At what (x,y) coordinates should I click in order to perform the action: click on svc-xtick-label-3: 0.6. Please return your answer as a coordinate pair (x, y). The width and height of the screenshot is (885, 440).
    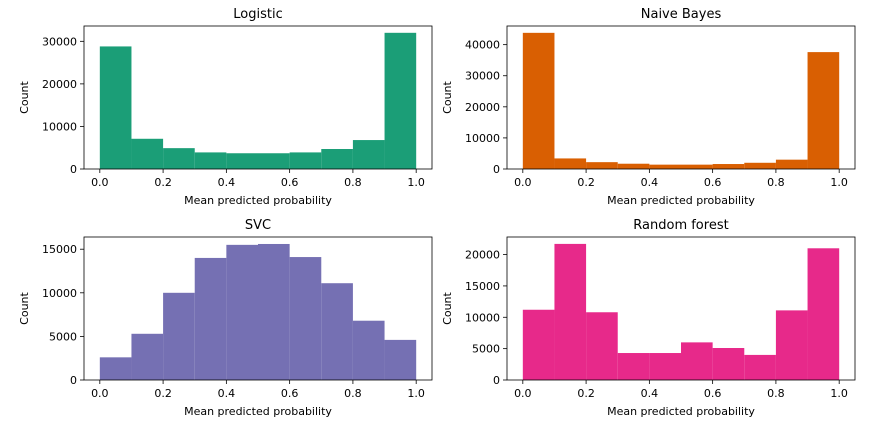
    Looking at the image, I should click on (290, 393).